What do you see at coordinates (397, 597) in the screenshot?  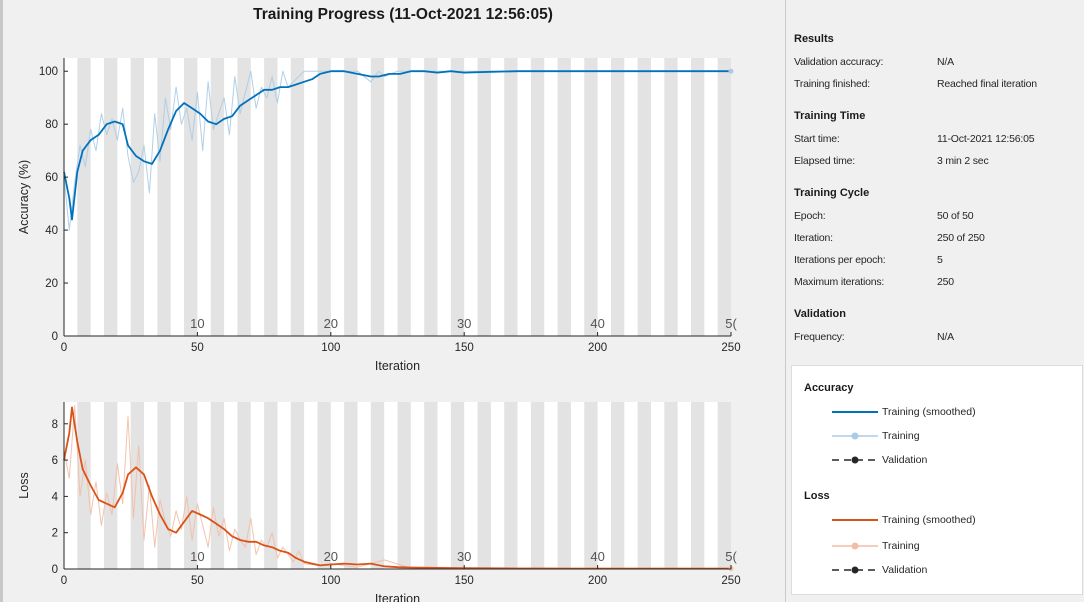 I see `loss-x-axis-label: Iteration` at bounding box center [397, 597].